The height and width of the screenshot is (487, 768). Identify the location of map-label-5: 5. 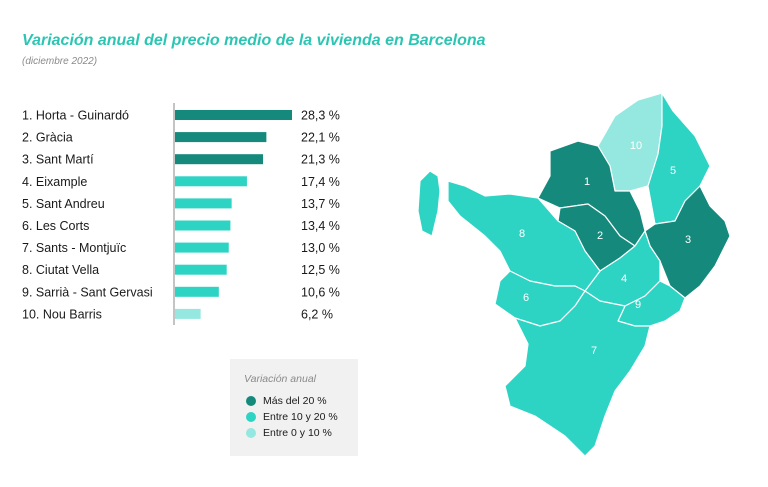
(673, 171).